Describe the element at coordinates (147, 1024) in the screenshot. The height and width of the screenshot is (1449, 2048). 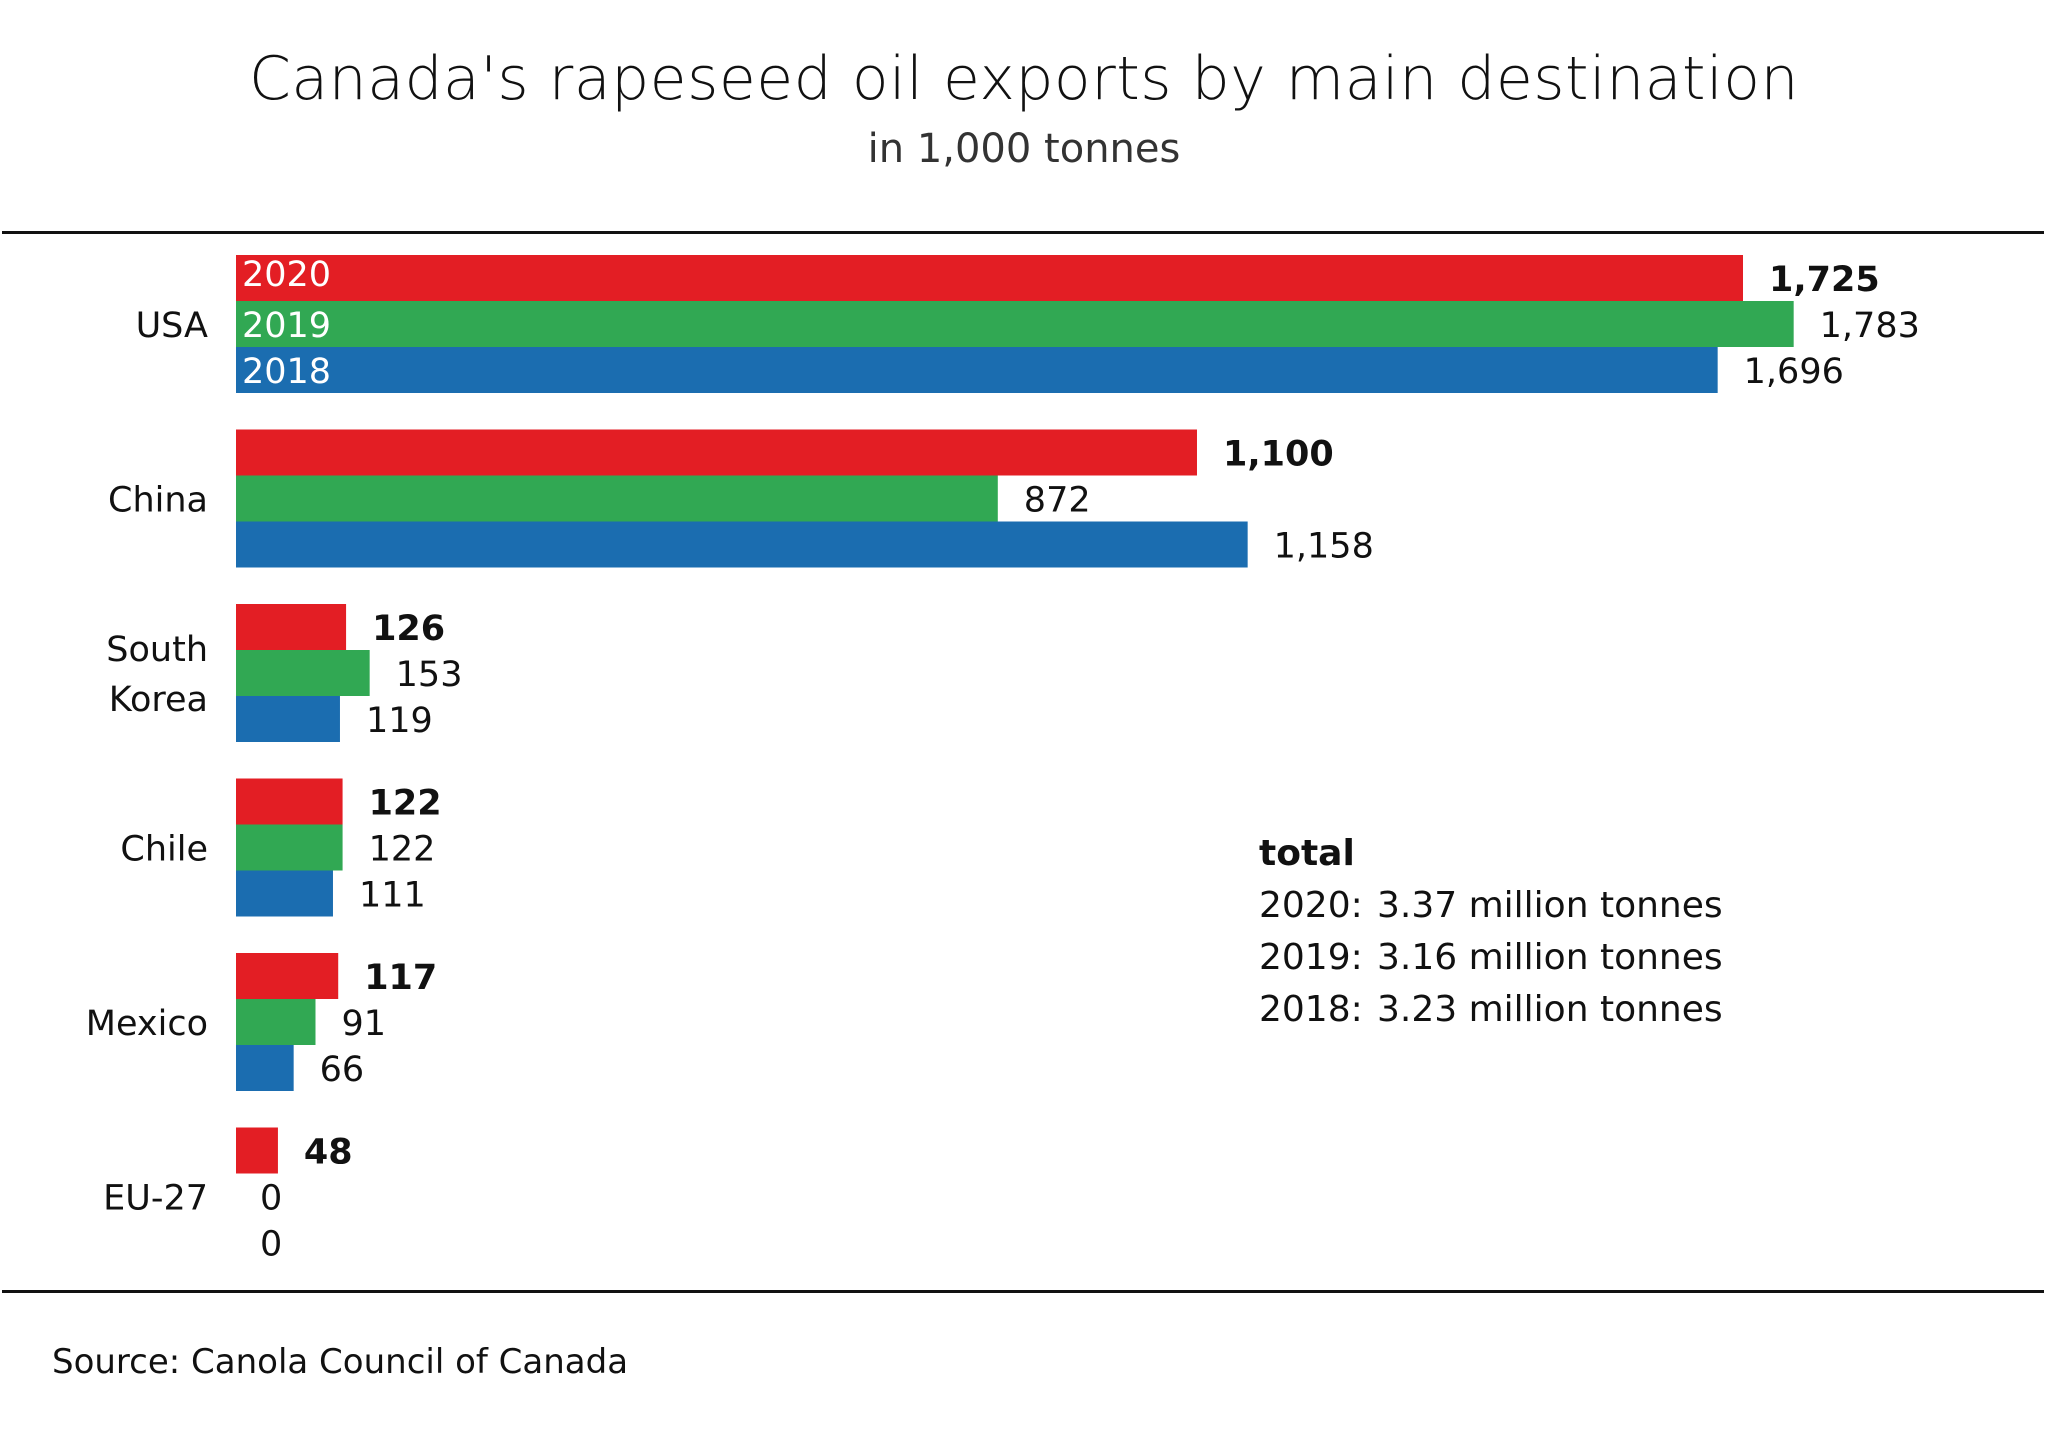
I see `category-label: Mexico` at that location.